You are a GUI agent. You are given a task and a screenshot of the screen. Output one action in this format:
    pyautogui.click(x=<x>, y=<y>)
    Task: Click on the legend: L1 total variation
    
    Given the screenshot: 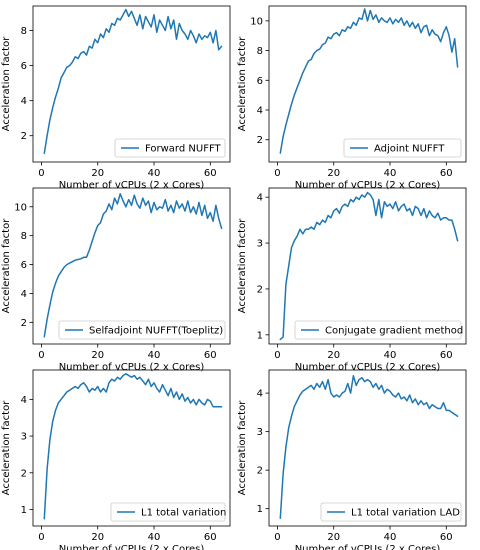 What is the action you would take?
    pyautogui.click(x=168, y=512)
    